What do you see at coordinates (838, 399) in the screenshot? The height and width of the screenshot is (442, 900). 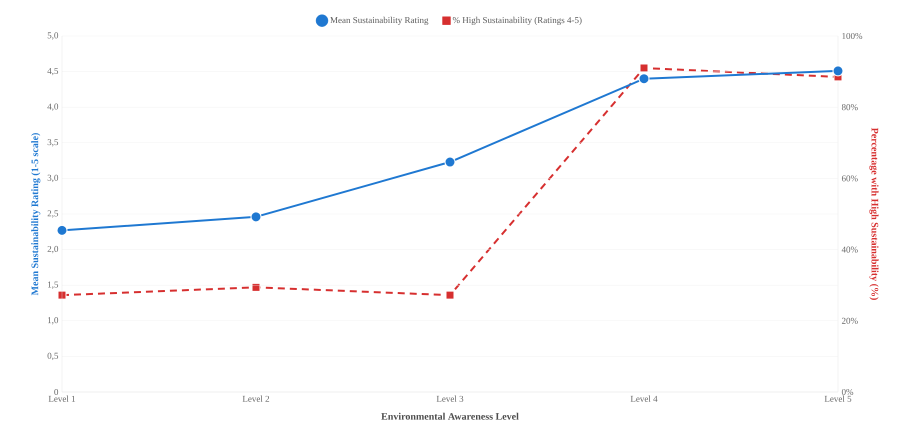 I see `x-tick-label: Level 5` at bounding box center [838, 399].